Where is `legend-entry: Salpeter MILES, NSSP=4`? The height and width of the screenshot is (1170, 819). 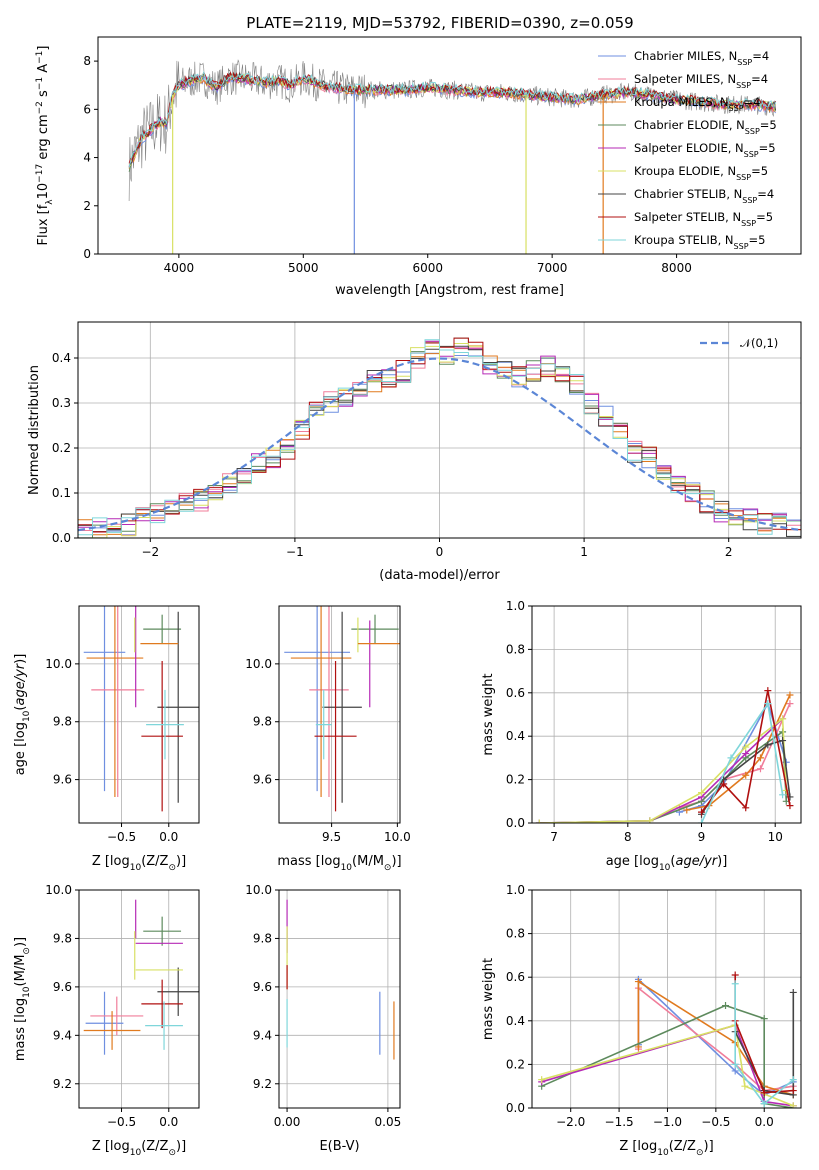
legend-entry: Salpeter MILES, NSSP=4 is located at coordinates (701, 81).